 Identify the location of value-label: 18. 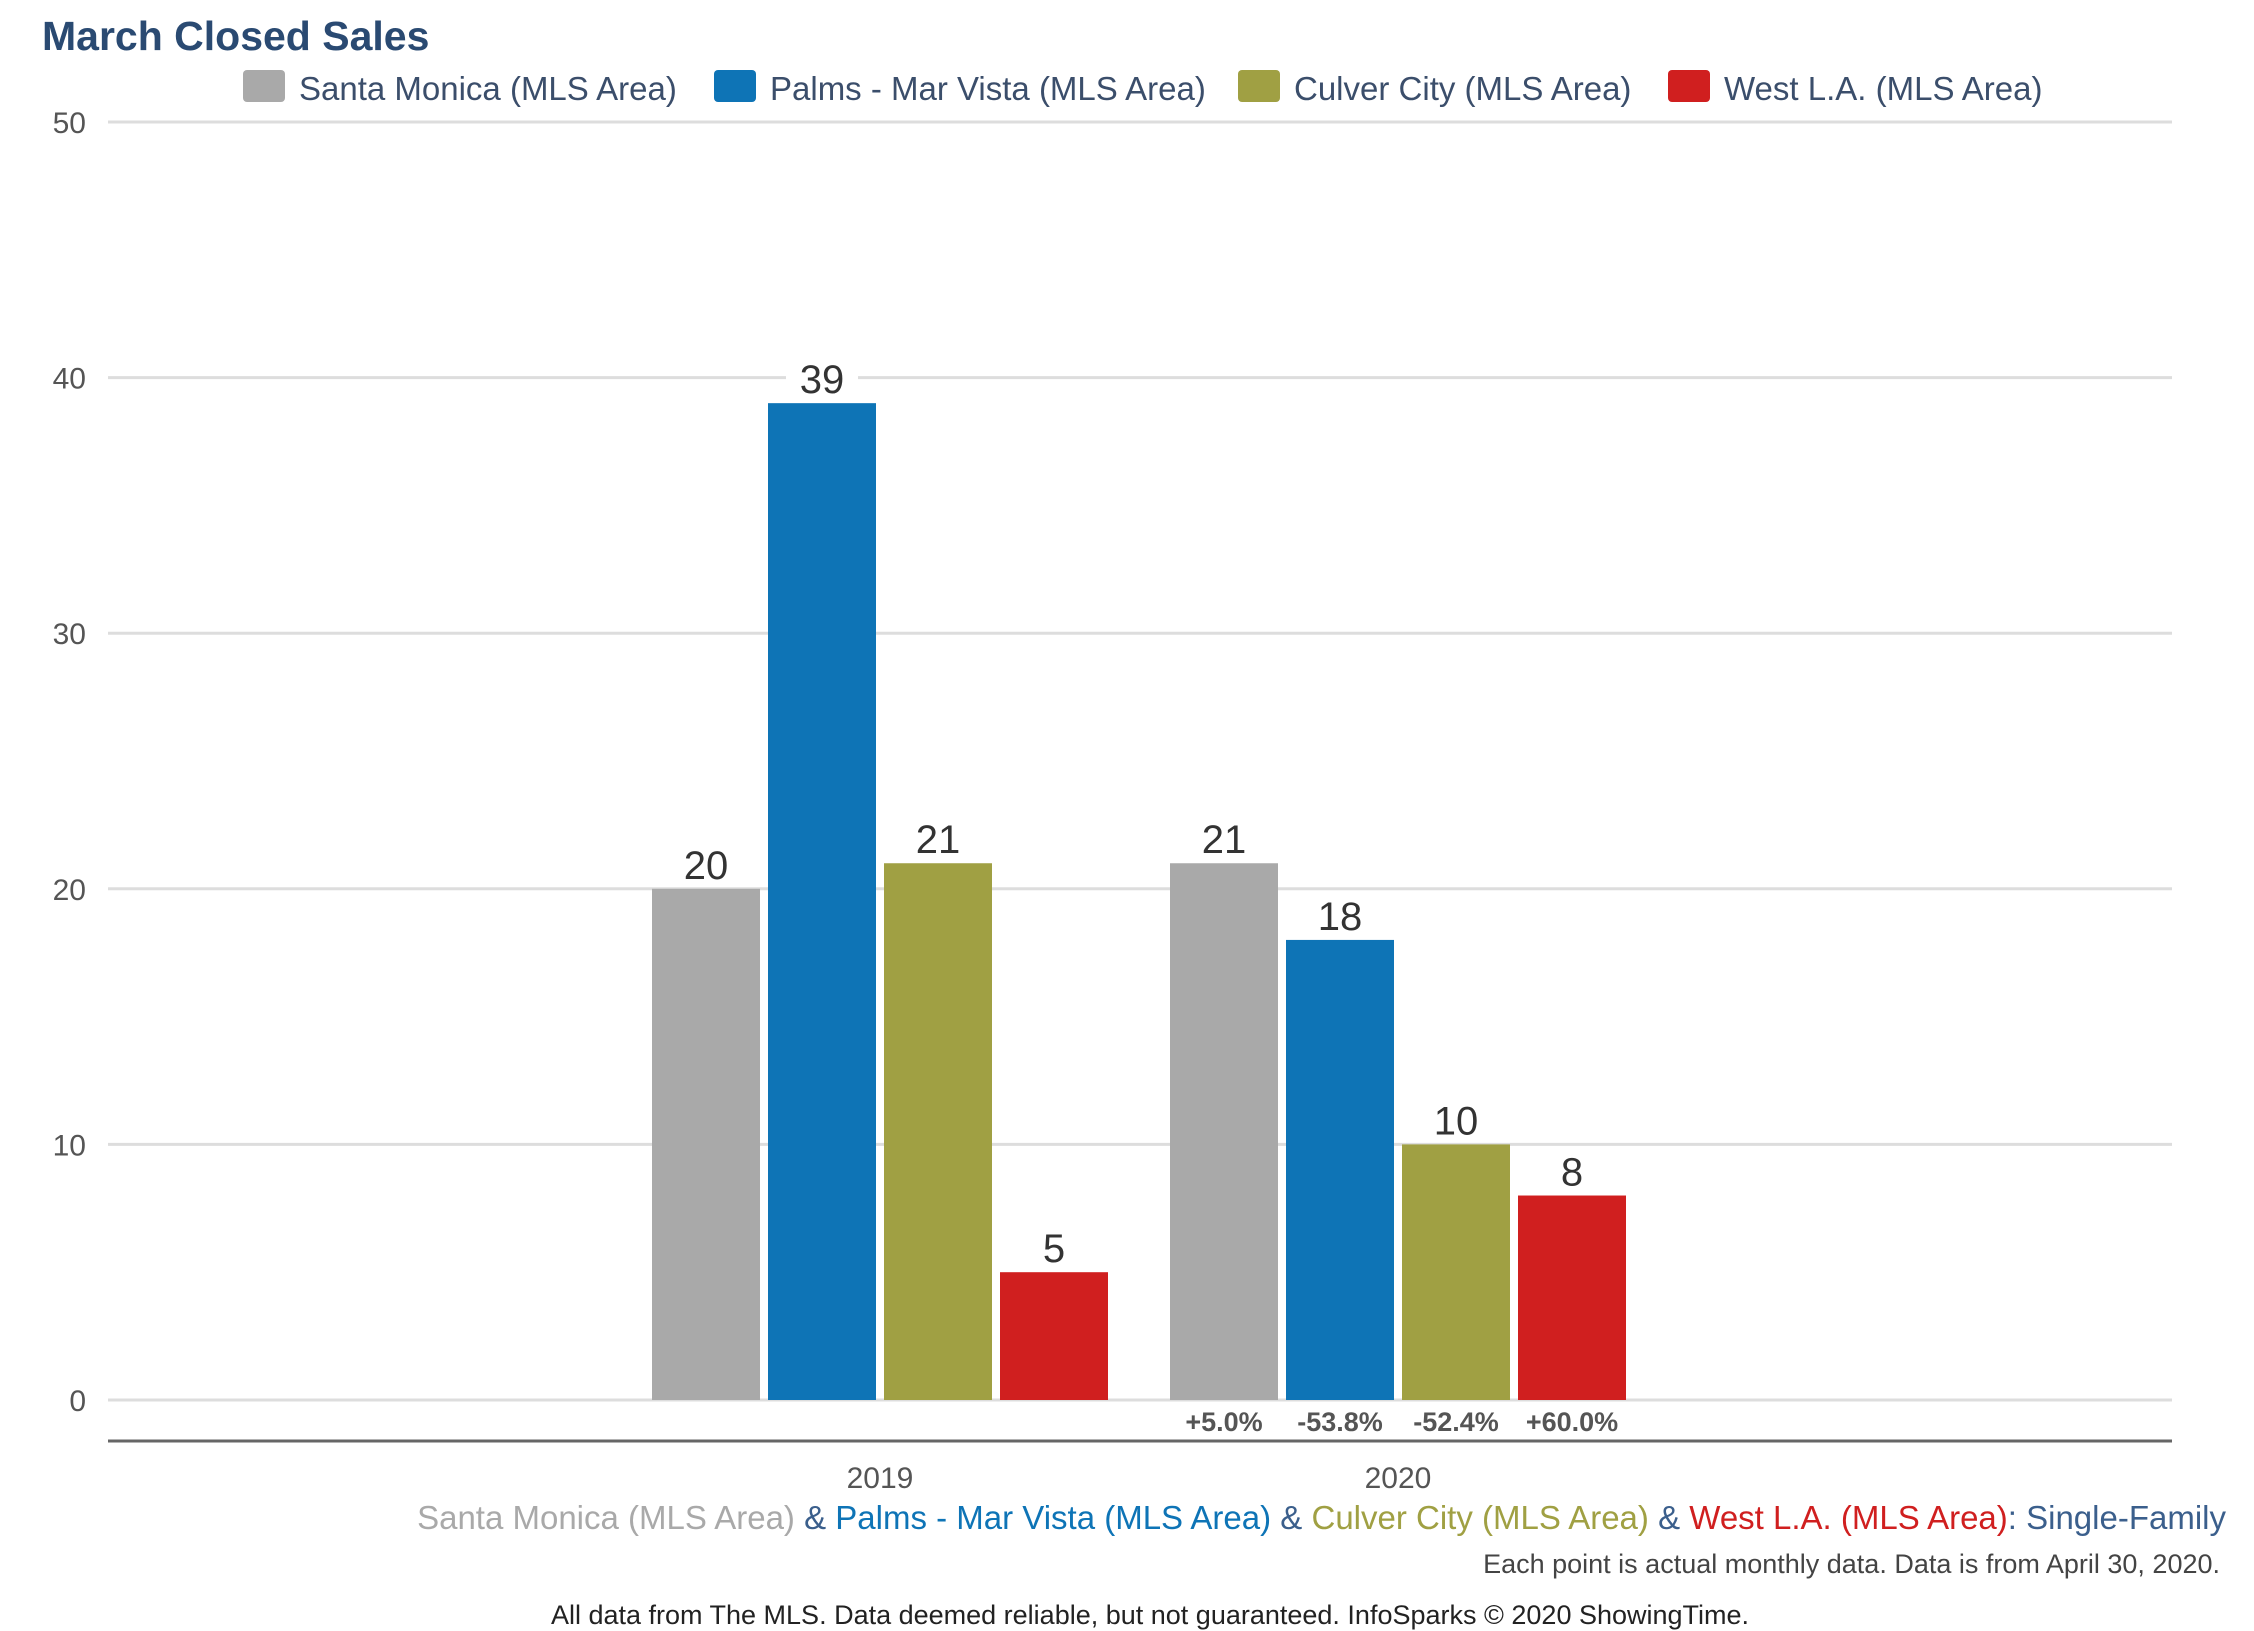
(1340, 917).